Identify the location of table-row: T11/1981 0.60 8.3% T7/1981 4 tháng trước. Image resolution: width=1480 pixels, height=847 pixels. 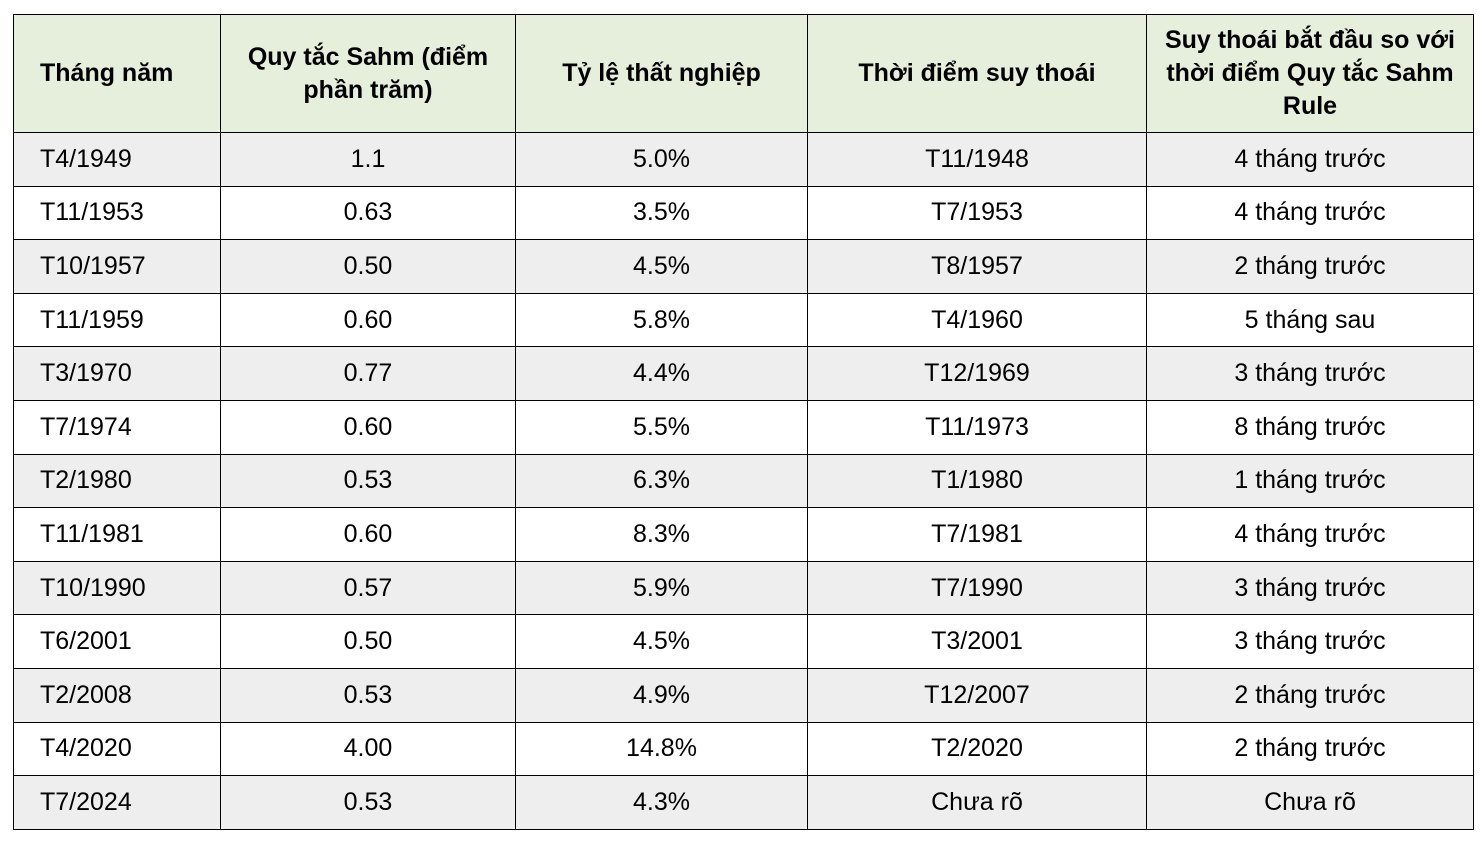
(743, 534).